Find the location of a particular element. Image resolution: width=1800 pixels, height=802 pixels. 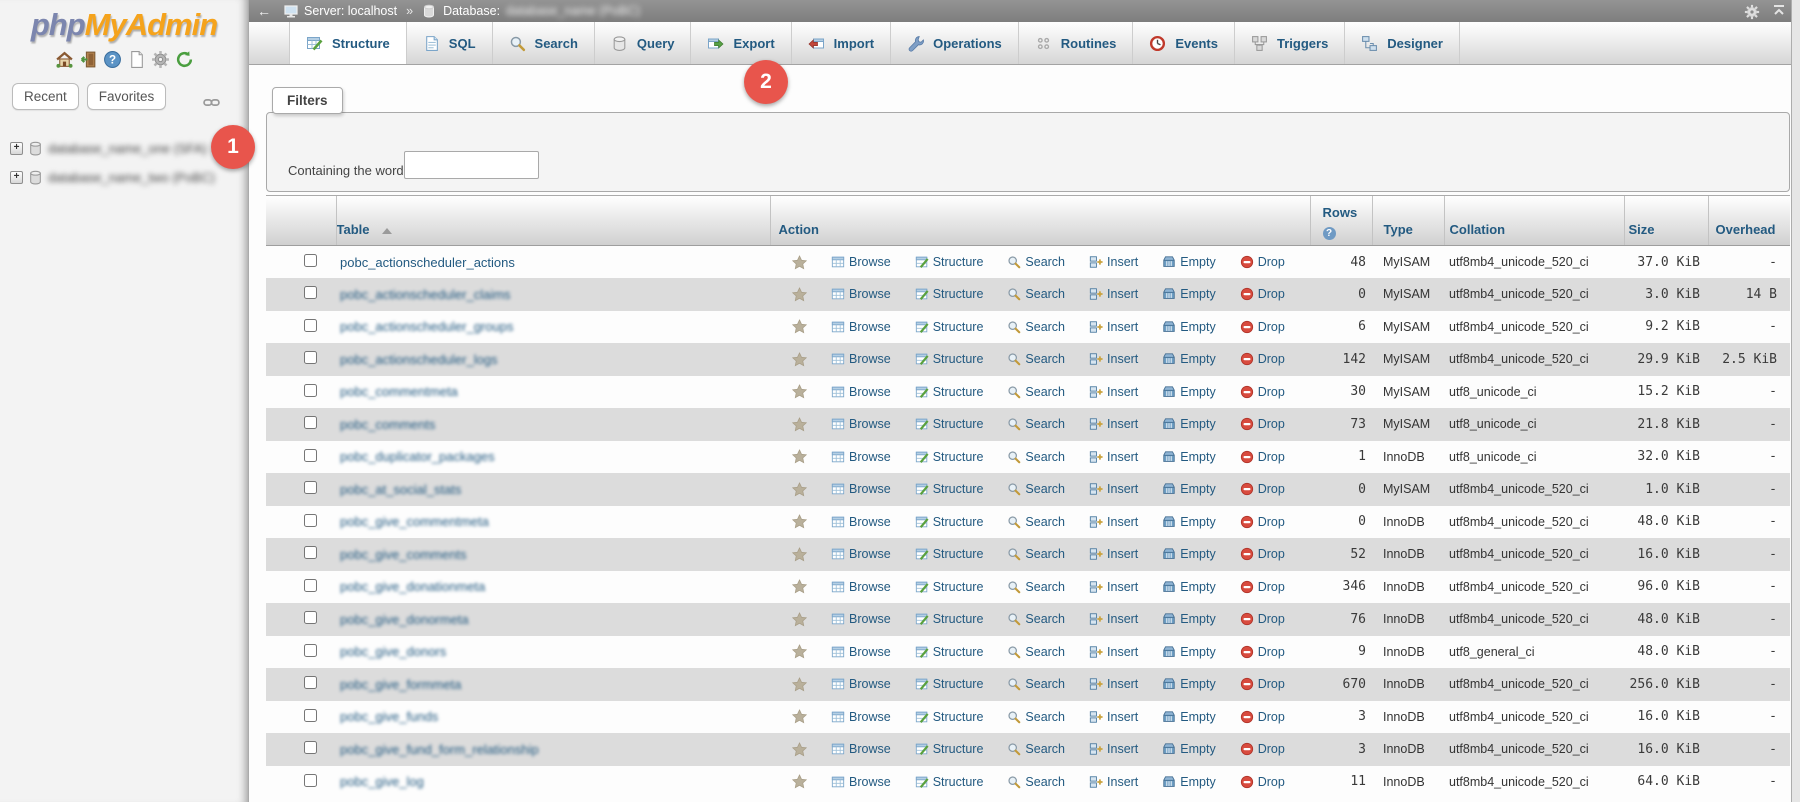

database-name: database_name_two (PoBC) is located at coordinates (131, 177).